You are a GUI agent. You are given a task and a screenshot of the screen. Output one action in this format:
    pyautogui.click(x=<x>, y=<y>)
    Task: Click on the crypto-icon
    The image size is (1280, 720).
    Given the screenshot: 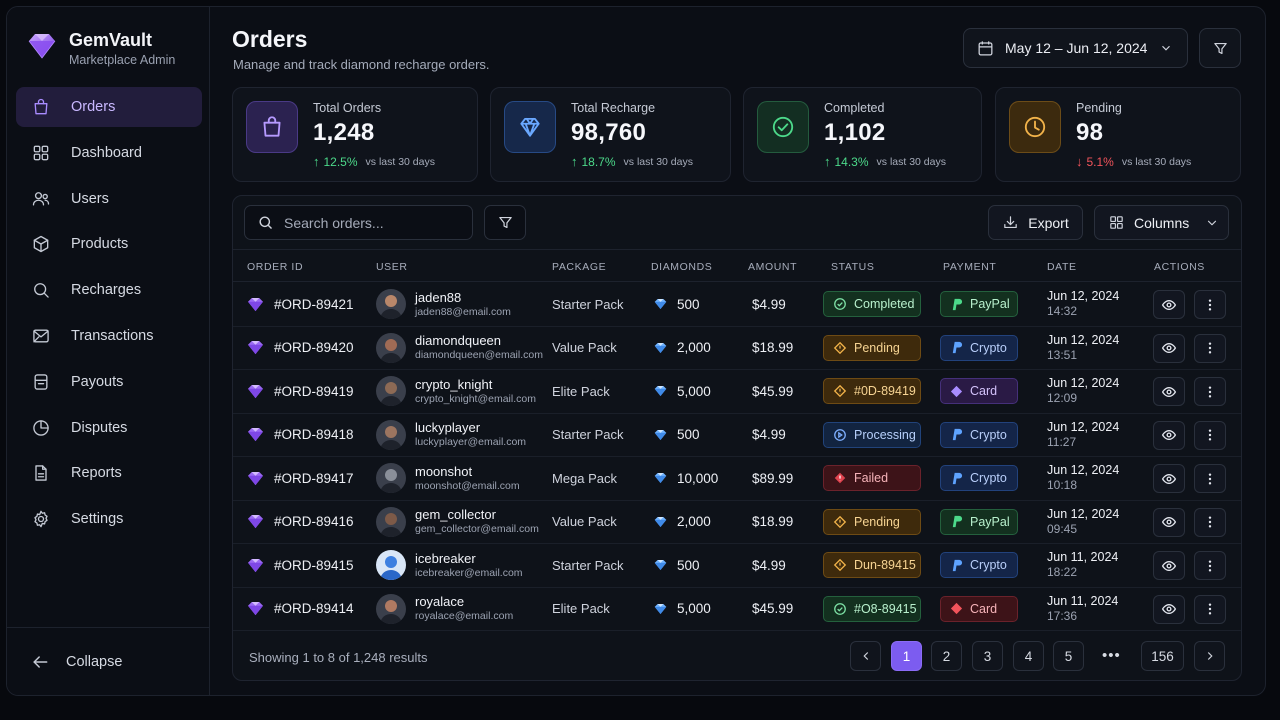 What is the action you would take?
    pyautogui.click(x=957, y=565)
    